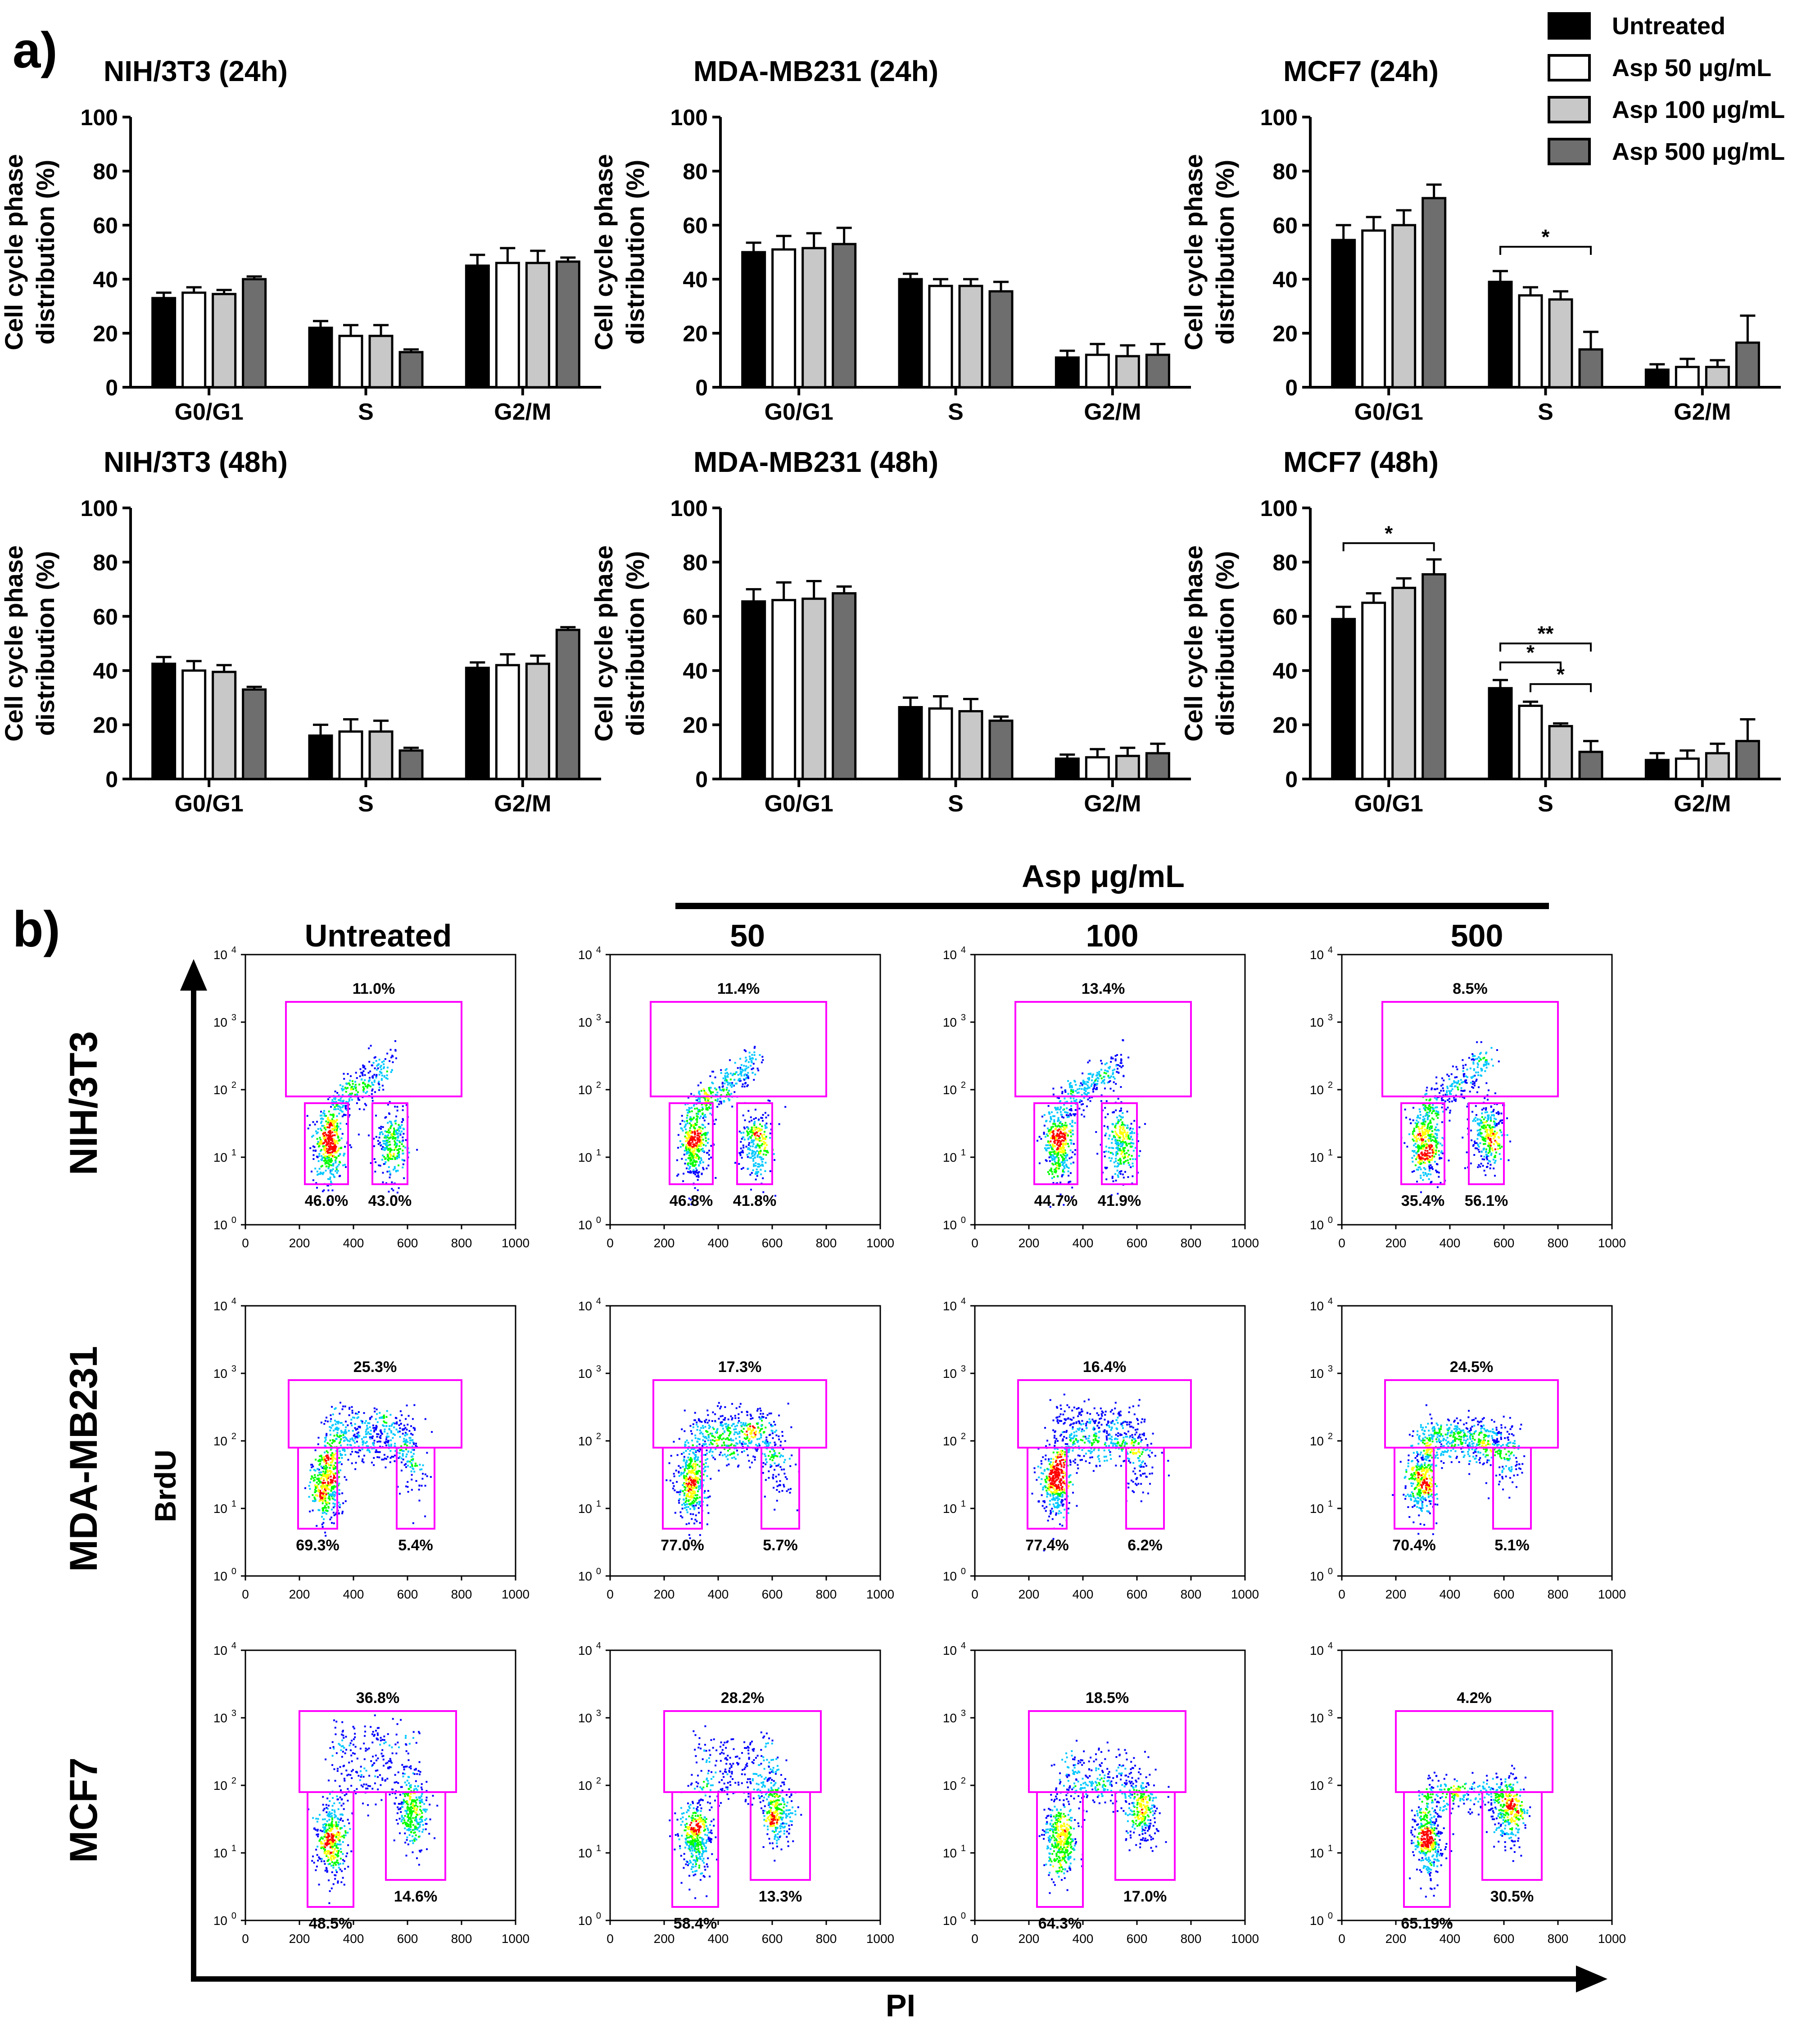  Describe the element at coordinates (1451, 1243) in the screenshot. I see `x-tick-label: 400` at that location.